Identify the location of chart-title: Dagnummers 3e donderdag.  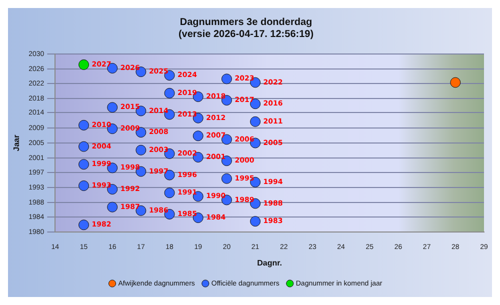
(246, 22).